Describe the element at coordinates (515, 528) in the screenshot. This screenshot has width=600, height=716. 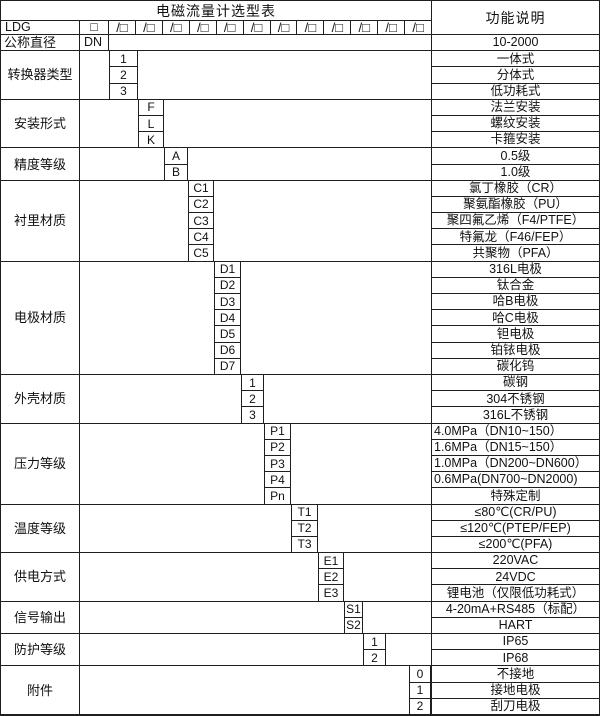
I see `option-description: ≤120℃(PTEP/FEP)` at that location.